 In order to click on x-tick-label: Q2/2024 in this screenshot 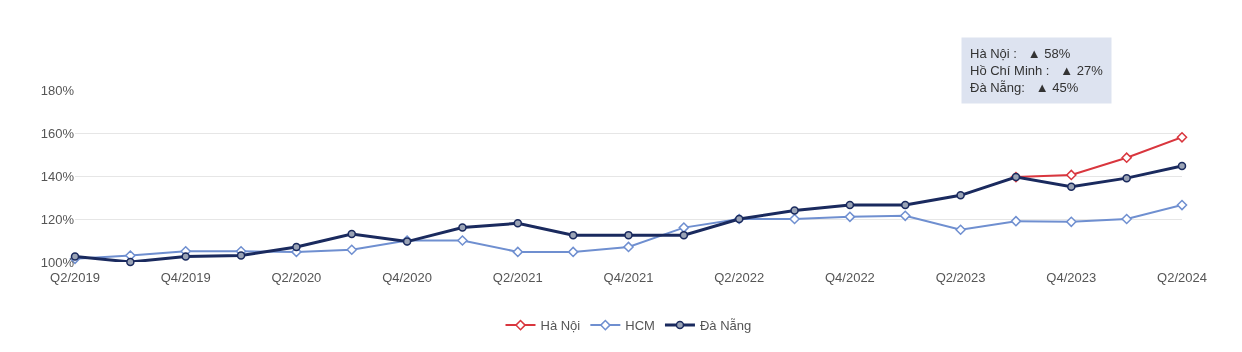, I will do `click(1182, 277)`.